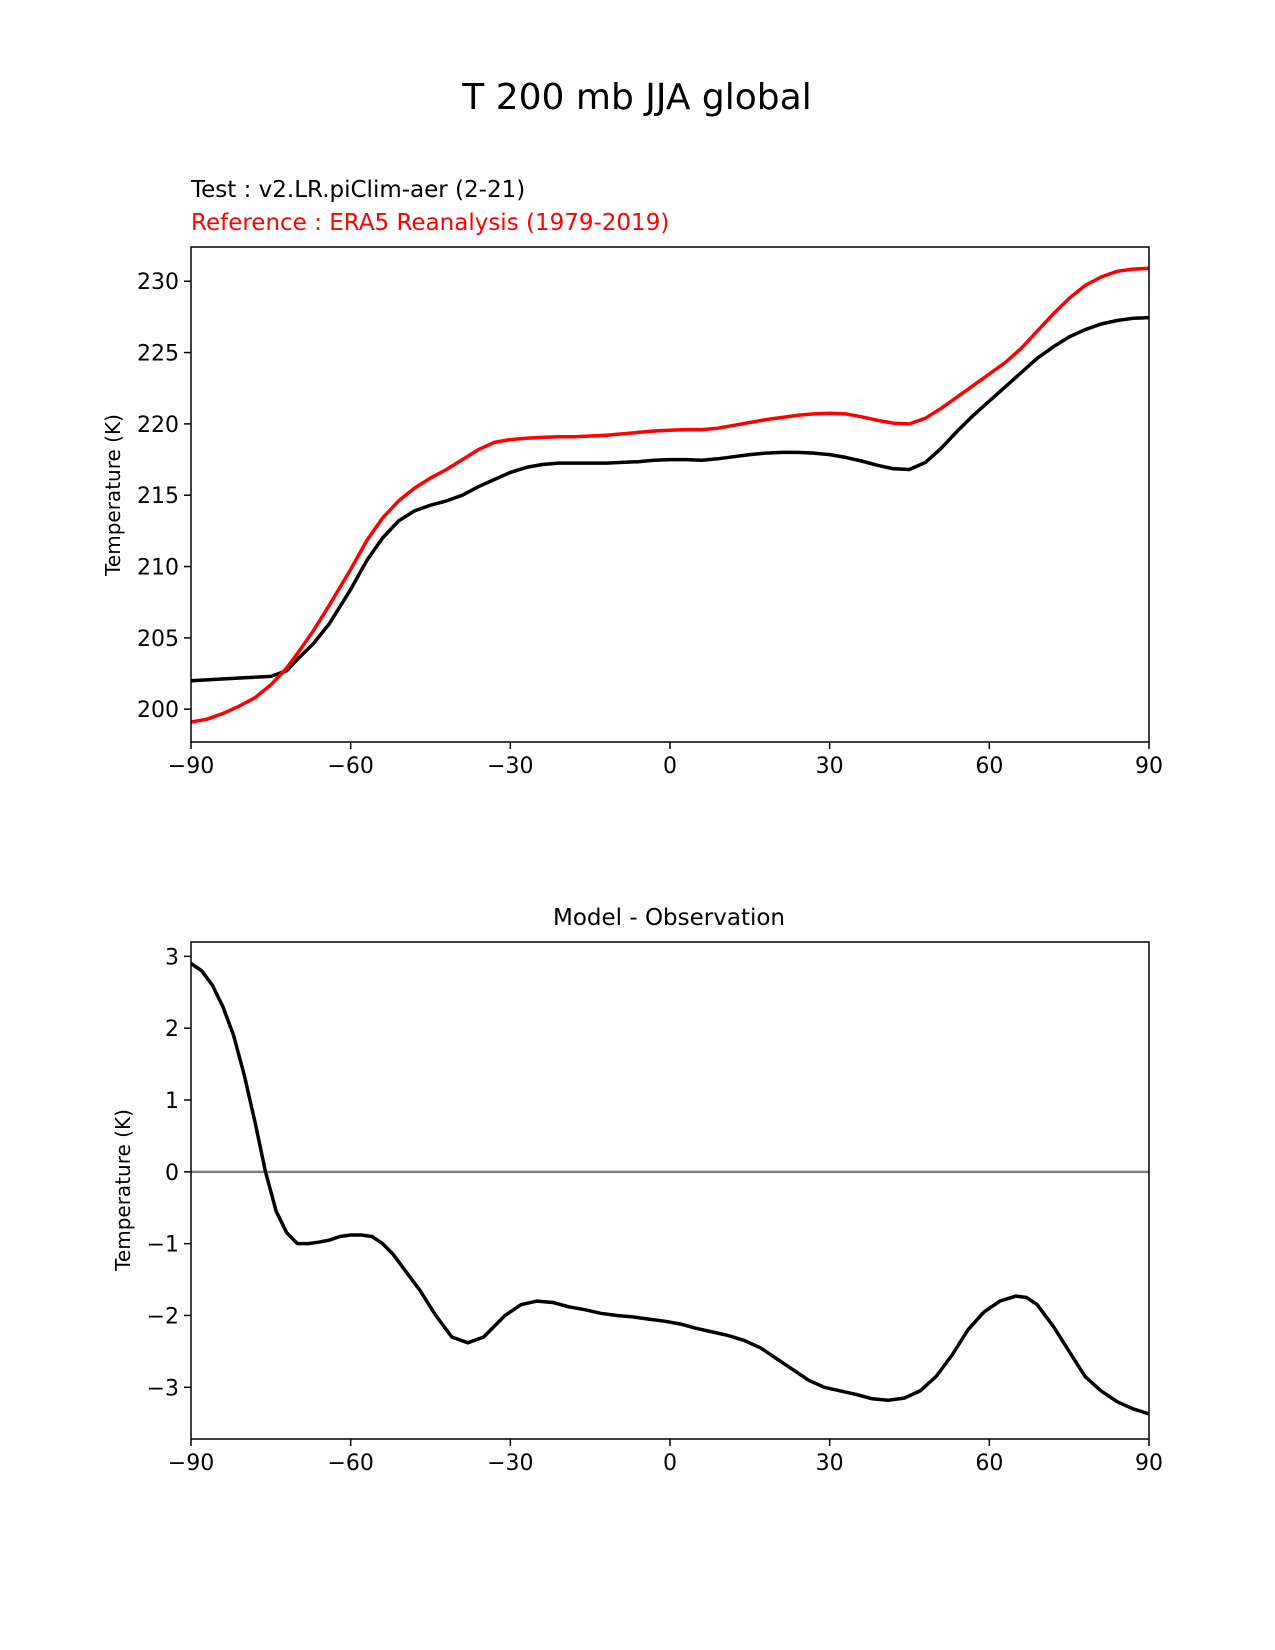 This screenshot has height=1650, width=1275. What do you see at coordinates (989, 1463) in the screenshot?
I see `bottom-x-tick-label: 60` at bounding box center [989, 1463].